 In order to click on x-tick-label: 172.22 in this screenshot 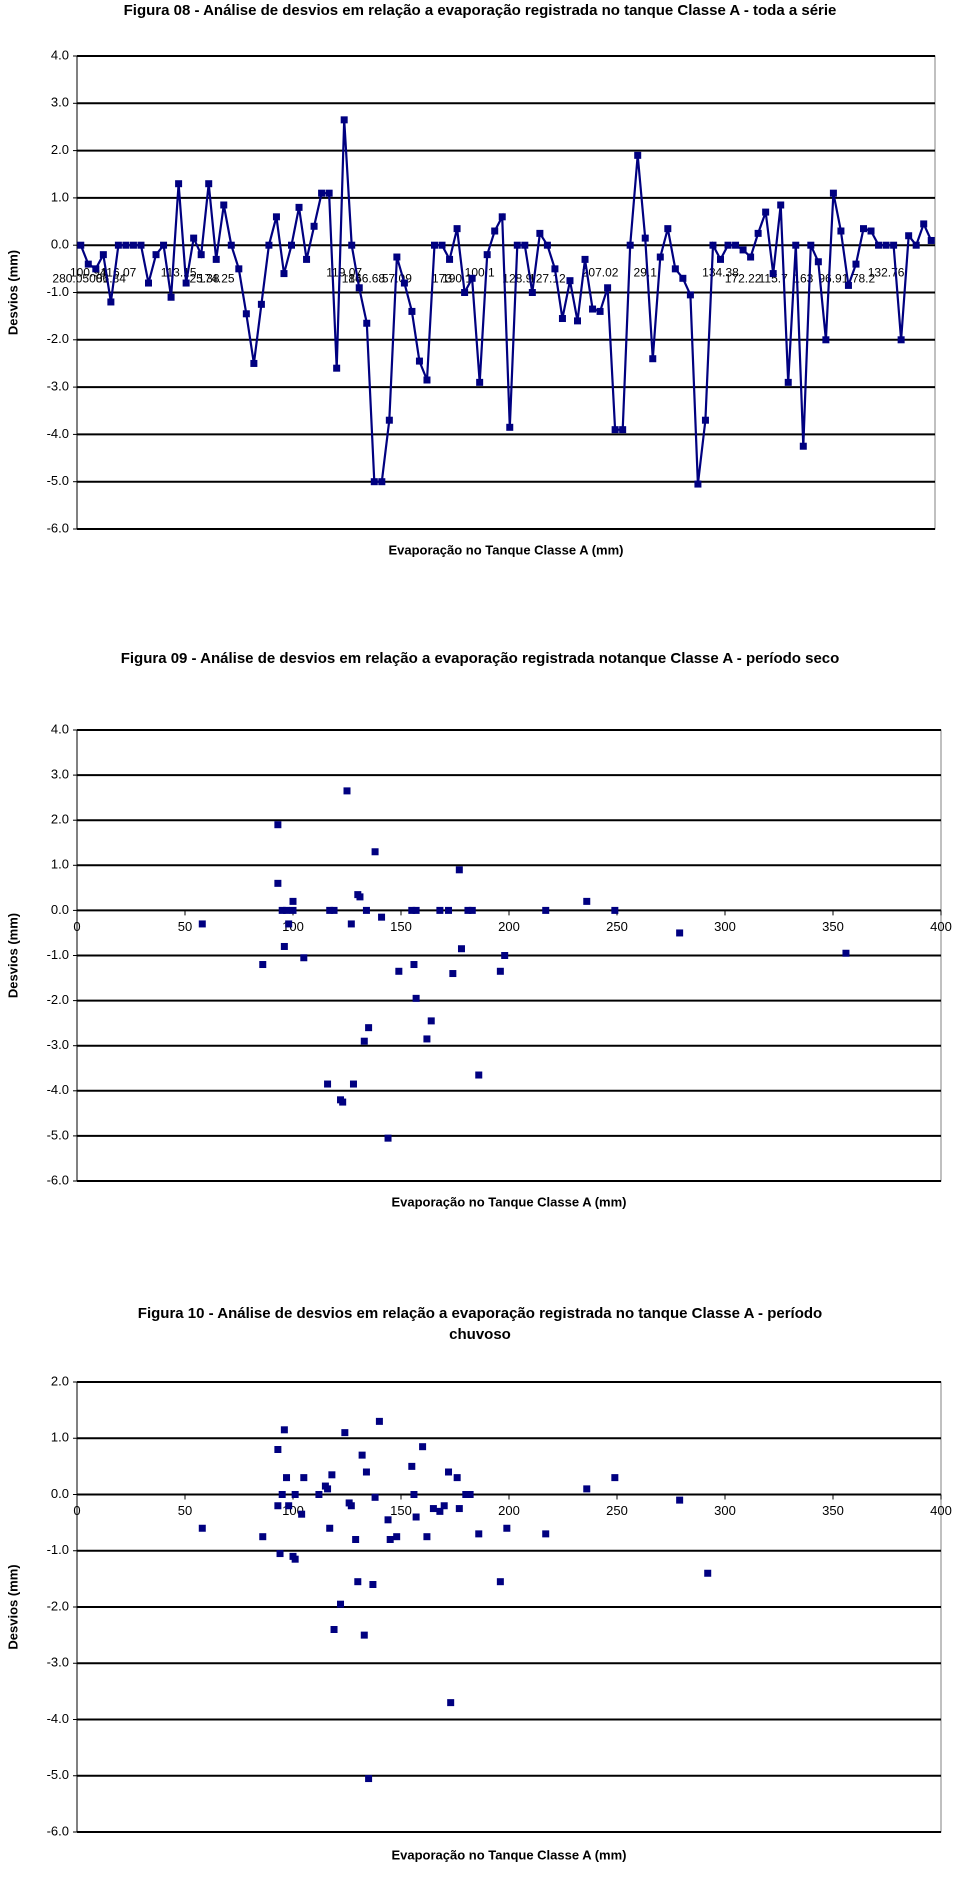, I will do `click(743, 278)`.